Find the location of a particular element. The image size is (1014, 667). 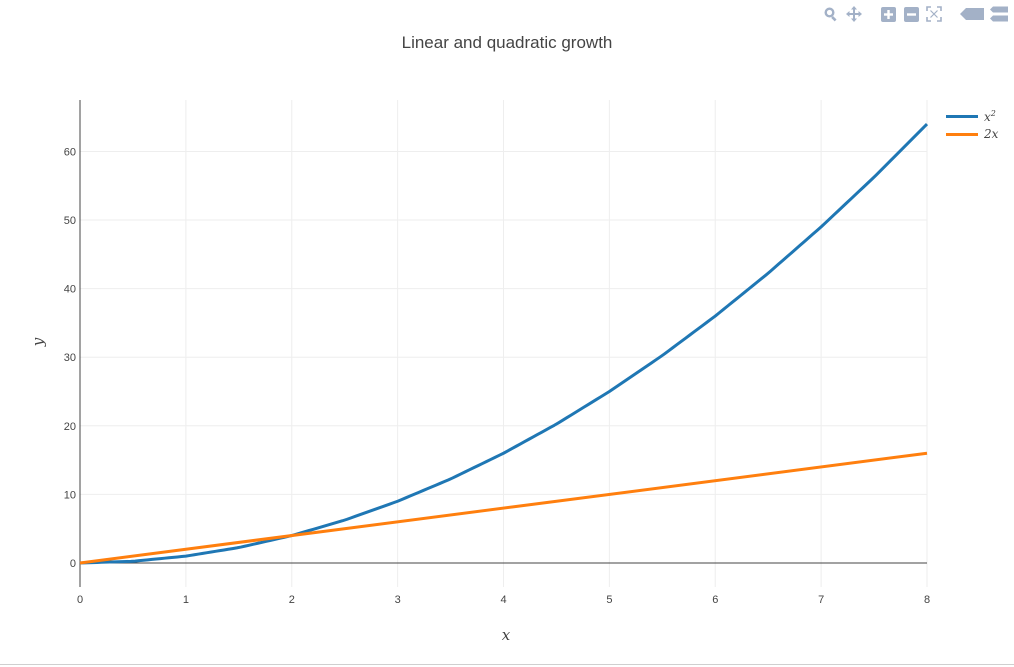

y-tick-label: 10 is located at coordinates (70, 495).